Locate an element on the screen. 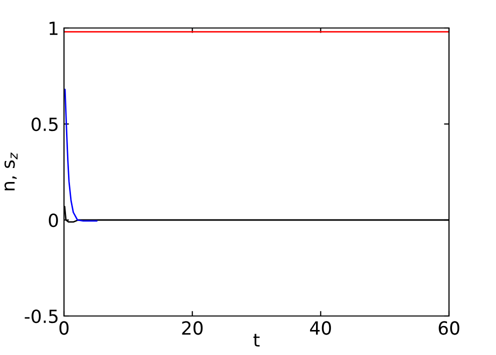 The image size is (496, 355). x-tick-label: 60 is located at coordinates (449, 328).